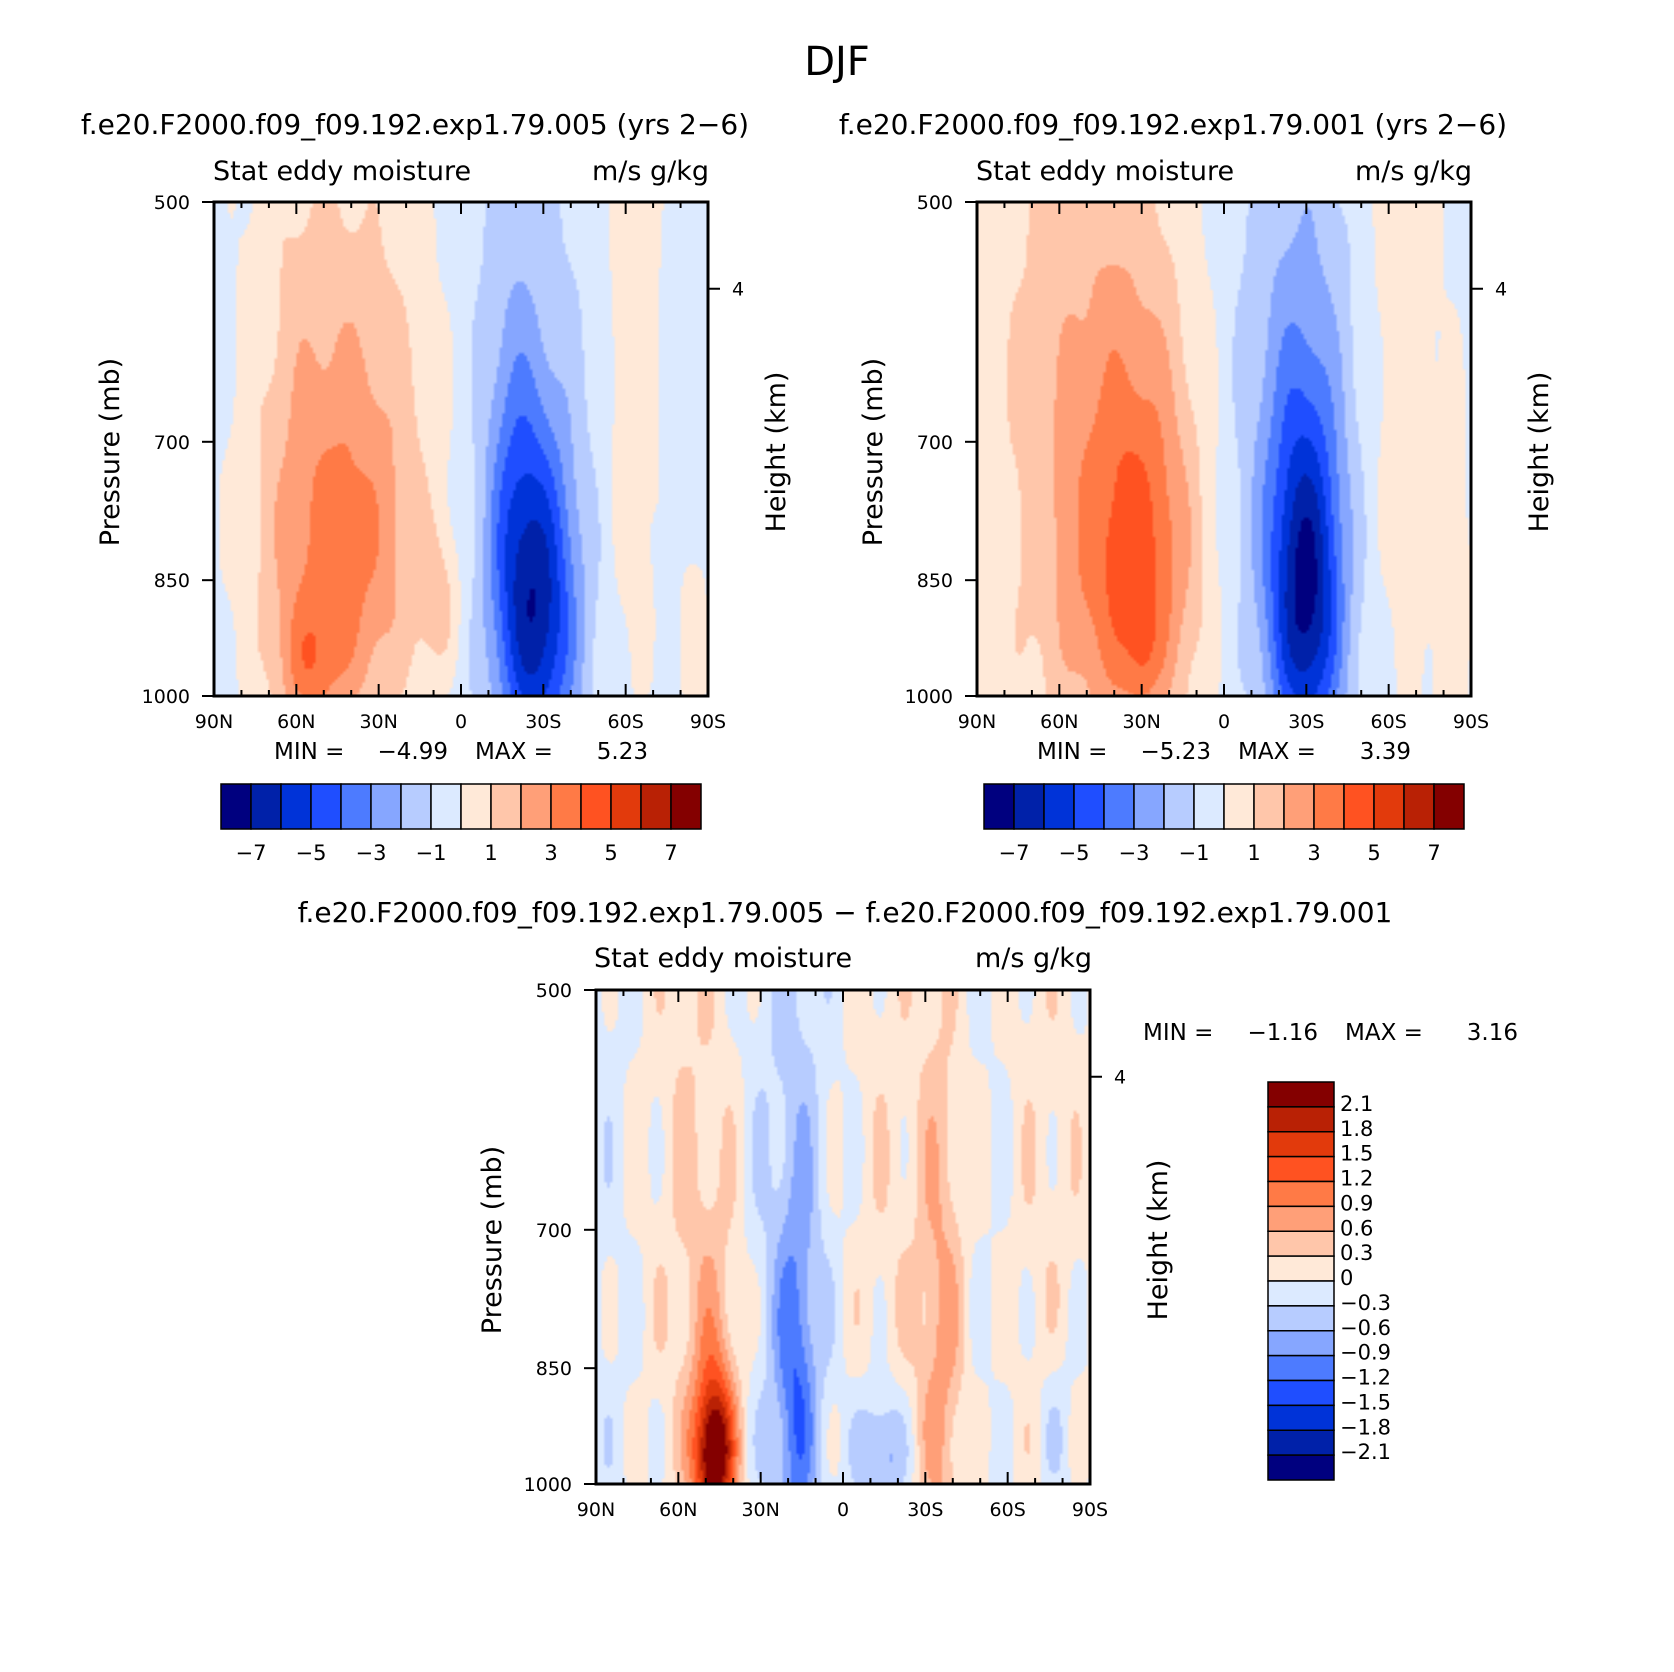 The height and width of the screenshot is (1672, 1674). What do you see at coordinates (977, 722) in the screenshot?
I see `panel-2-xtick-label: 90N` at bounding box center [977, 722].